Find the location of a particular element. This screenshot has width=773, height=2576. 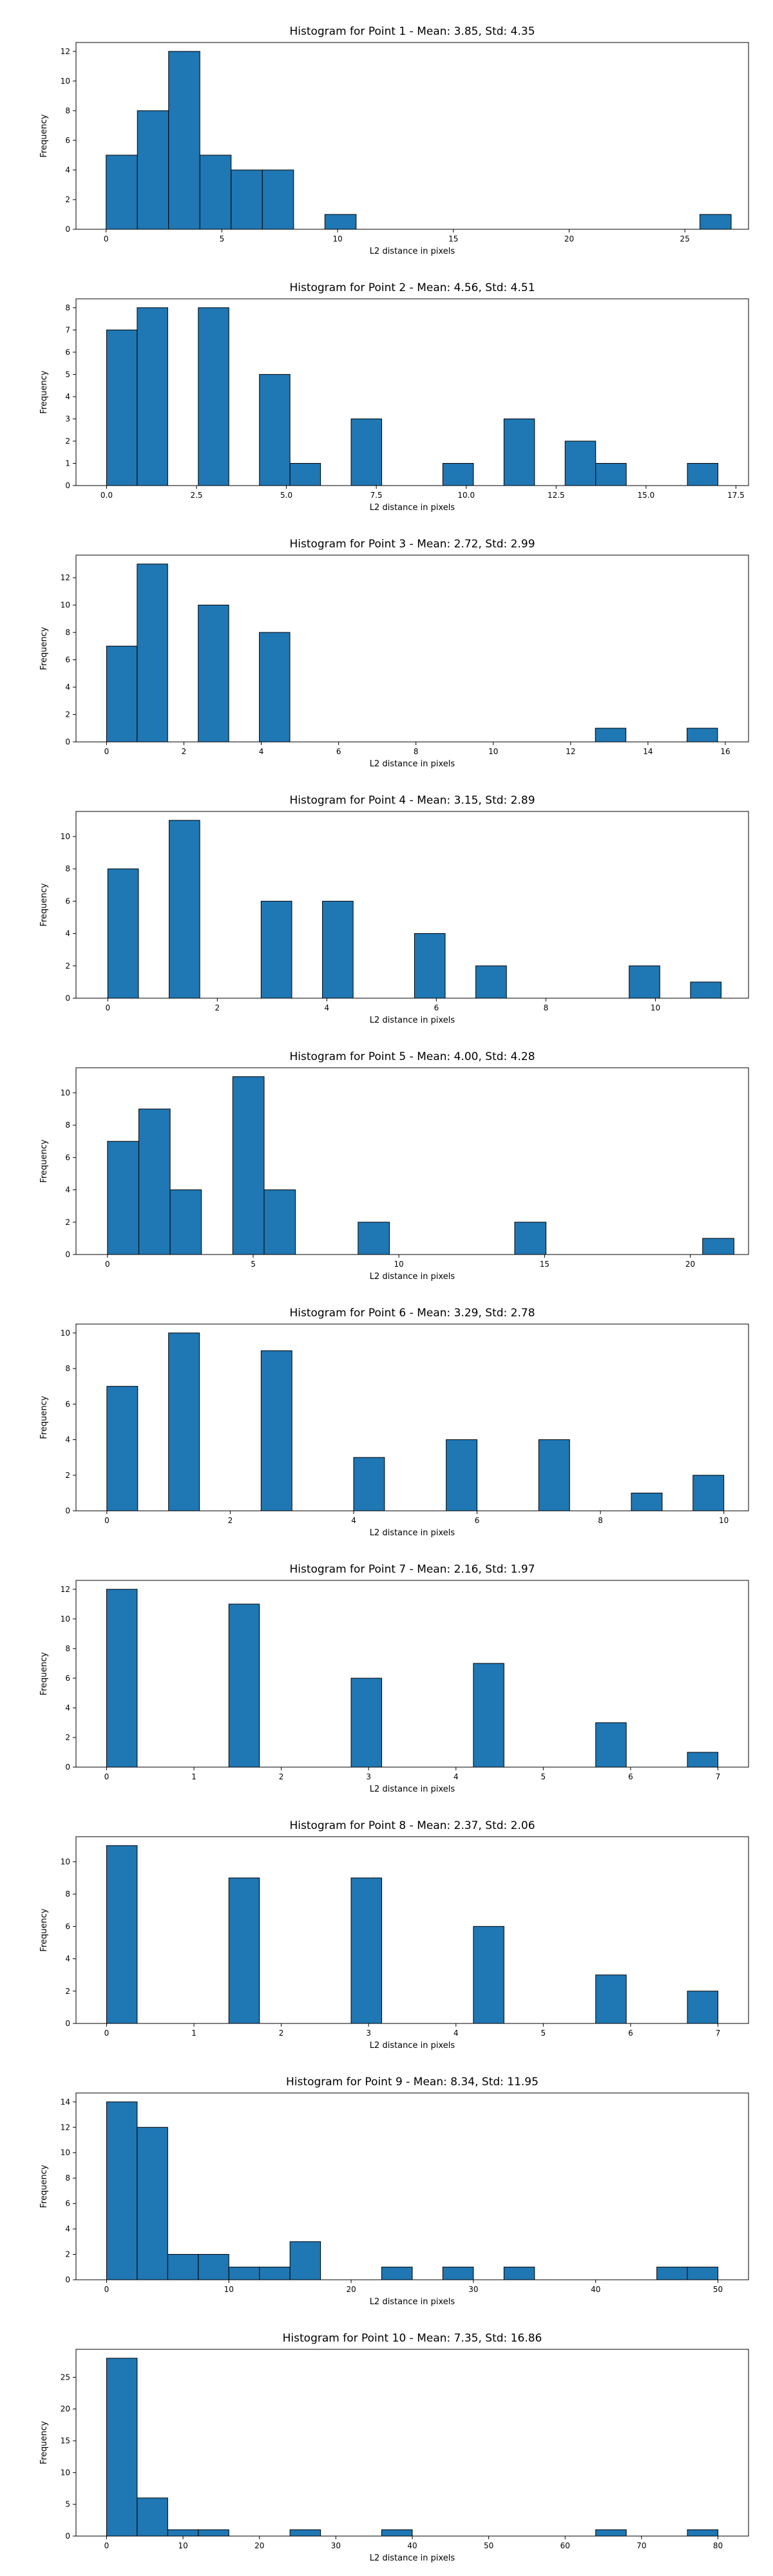

y-tick-label: 5 is located at coordinates (67, 2504).